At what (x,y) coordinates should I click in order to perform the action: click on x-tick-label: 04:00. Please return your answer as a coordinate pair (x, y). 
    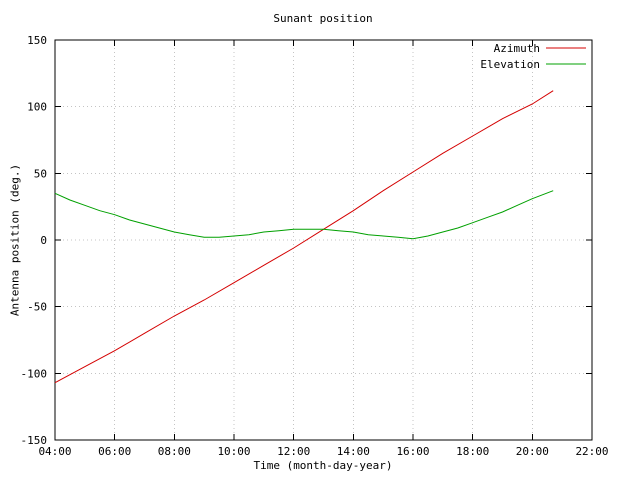
    Looking at the image, I should click on (54, 451).